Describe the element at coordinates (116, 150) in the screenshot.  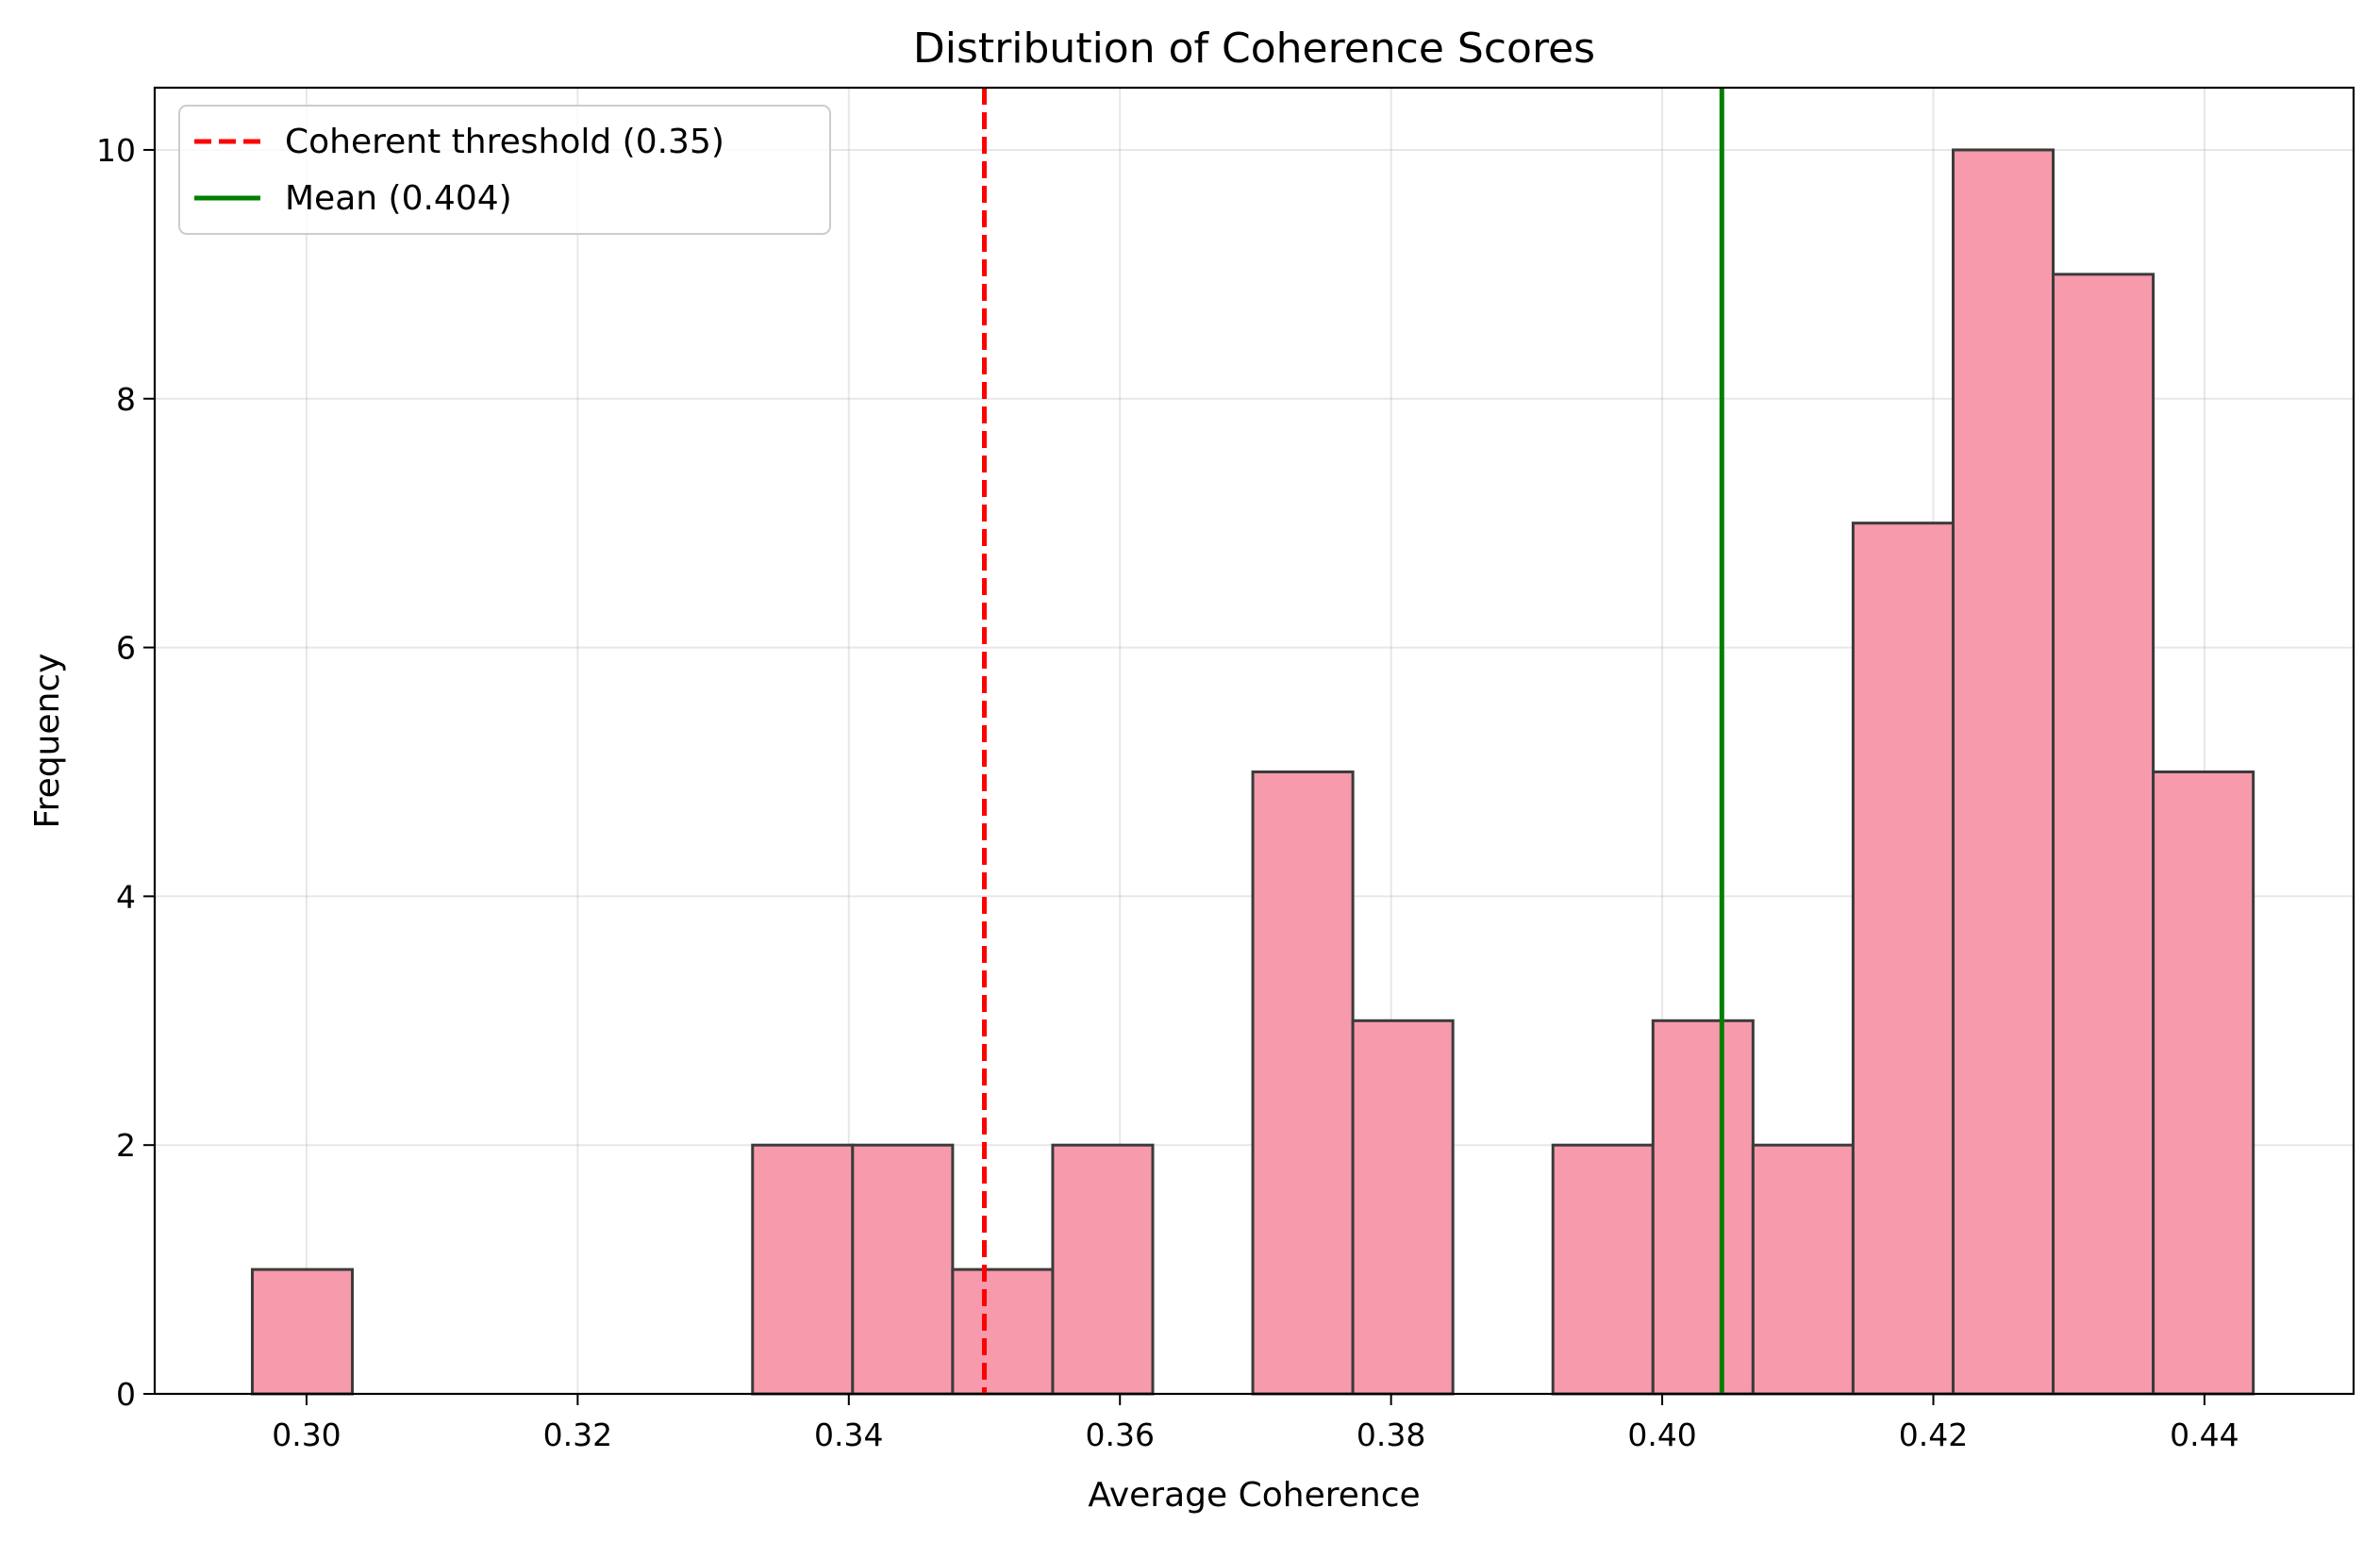
I see `y-tick-label-5: 10` at that location.